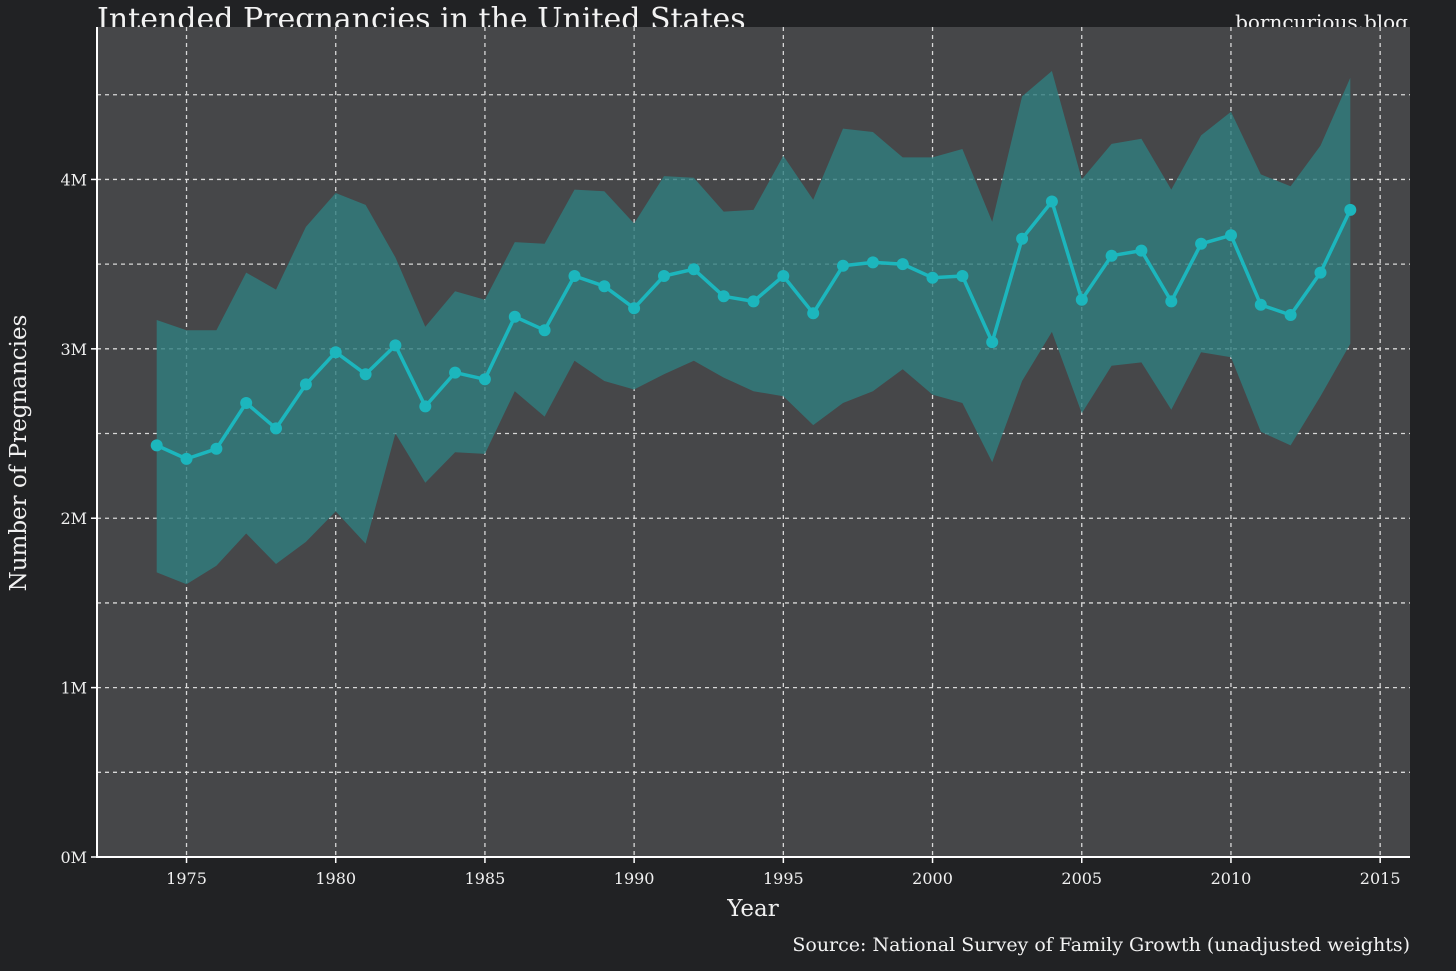 This screenshot has width=1456, height=971. What do you see at coordinates (932, 878) in the screenshot?
I see `x-tick-label-2000: 2000` at bounding box center [932, 878].